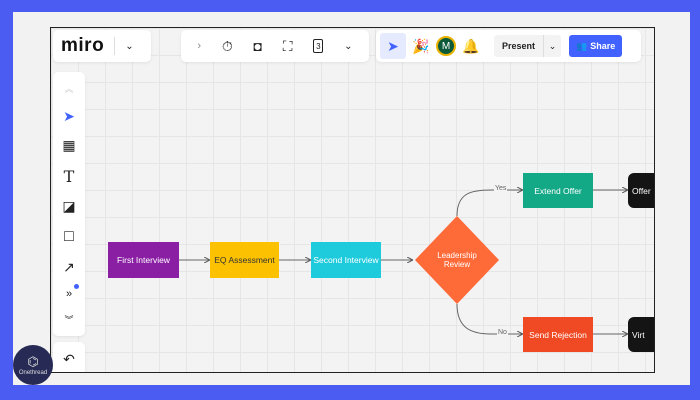  Describe the element at coordinates (73, 292) in the screenshot. I see `more-tools-icon: »` at that location.